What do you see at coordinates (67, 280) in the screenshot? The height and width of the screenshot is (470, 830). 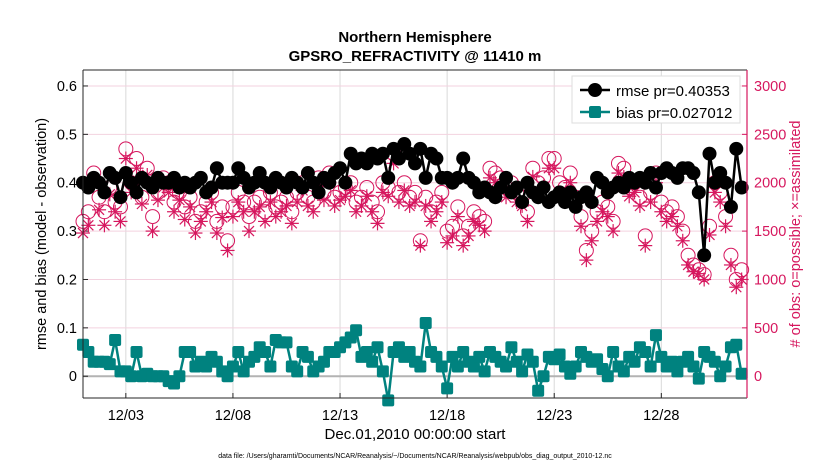 I see `y-tick-label: 0.2` at bounding box center [67, 280].